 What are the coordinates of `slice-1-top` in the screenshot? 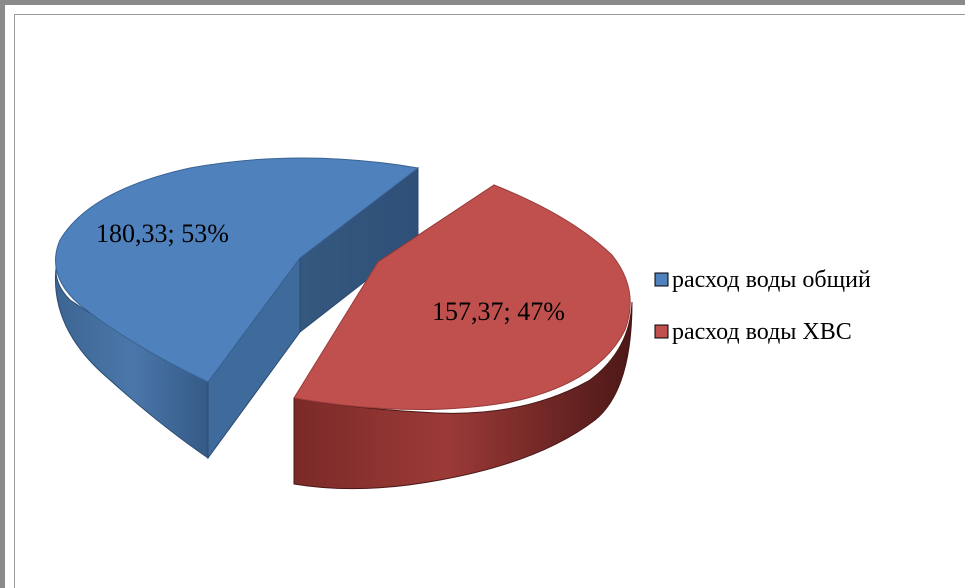 It's located at (237, 270).